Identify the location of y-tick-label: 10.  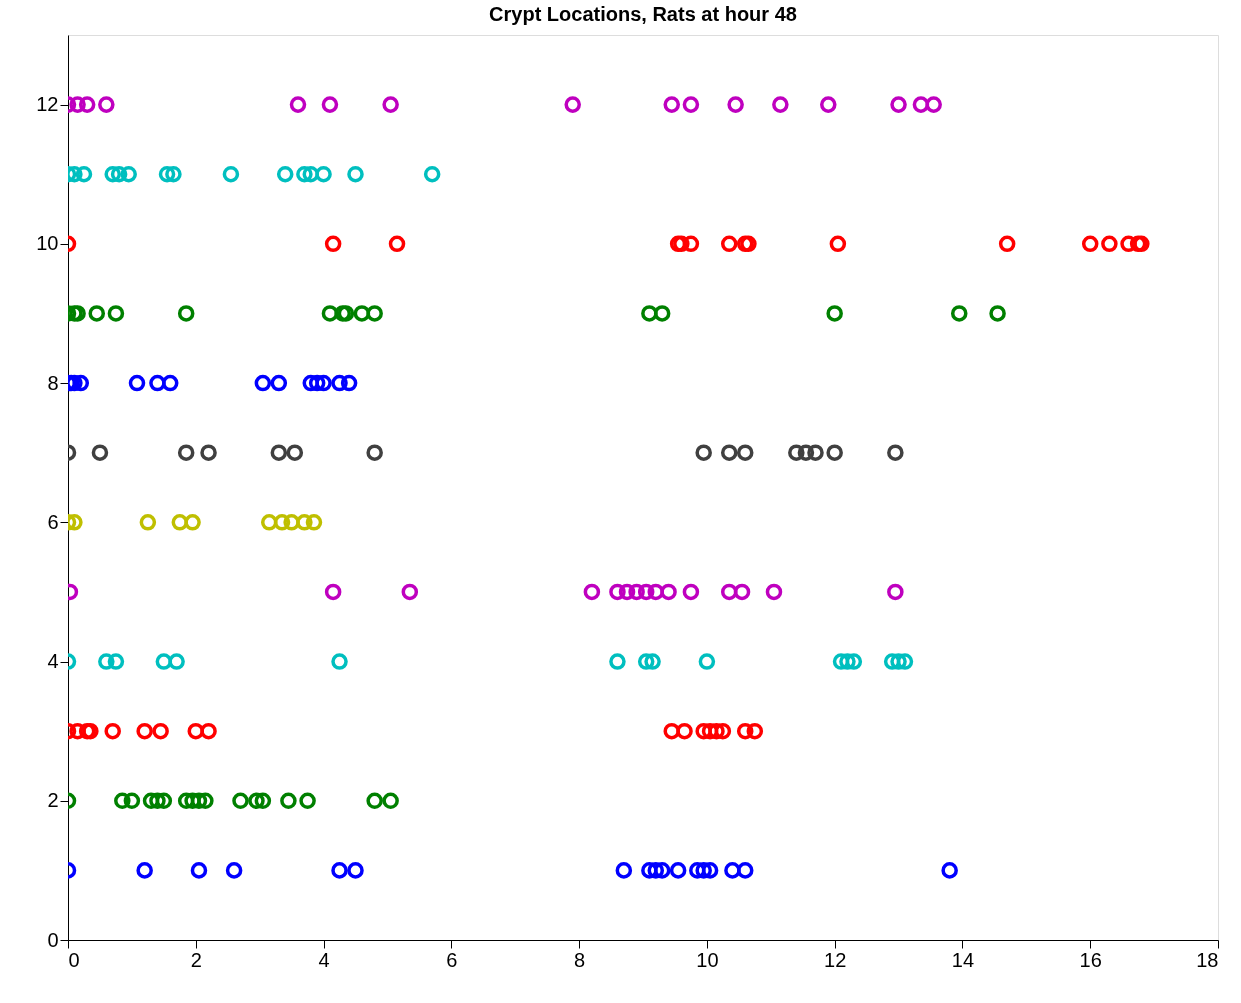
(47, 243).